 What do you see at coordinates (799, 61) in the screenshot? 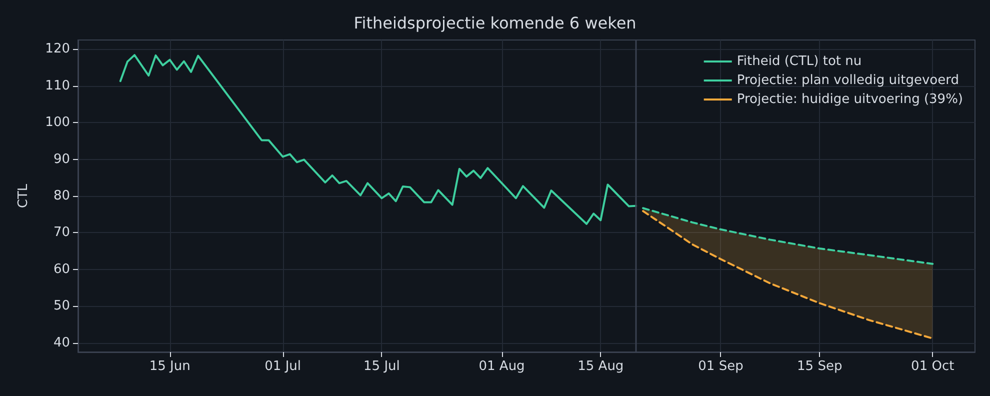
I see `legend-label: Fitheid (CTL) tot nu` at bounding box center [799, 61].